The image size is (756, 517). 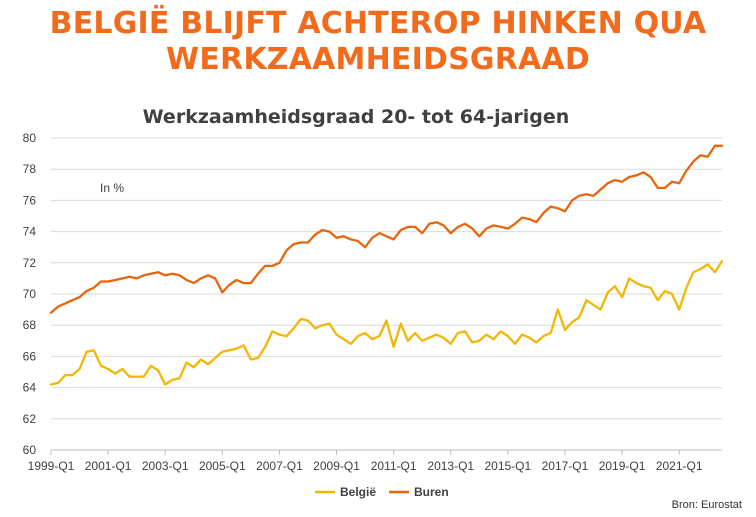 I want to click on x-tick-label-2003-Q1: 2003-Q1, so click(x=165, y=466).